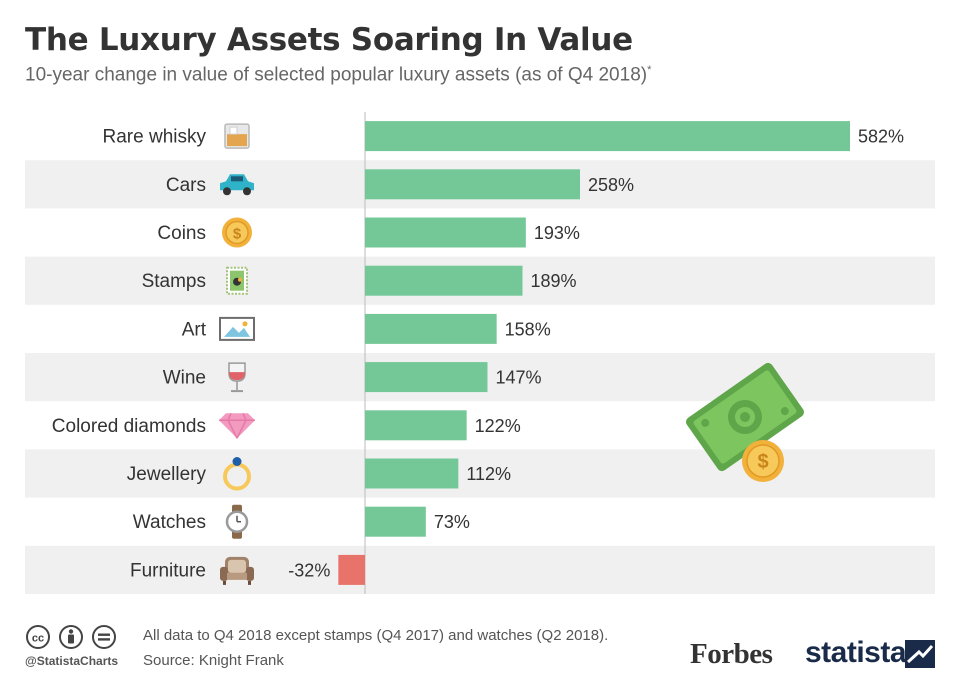  Describe the element at coordinates (184, 378) in the screenshot. I see `category-label: Wine` at that location.